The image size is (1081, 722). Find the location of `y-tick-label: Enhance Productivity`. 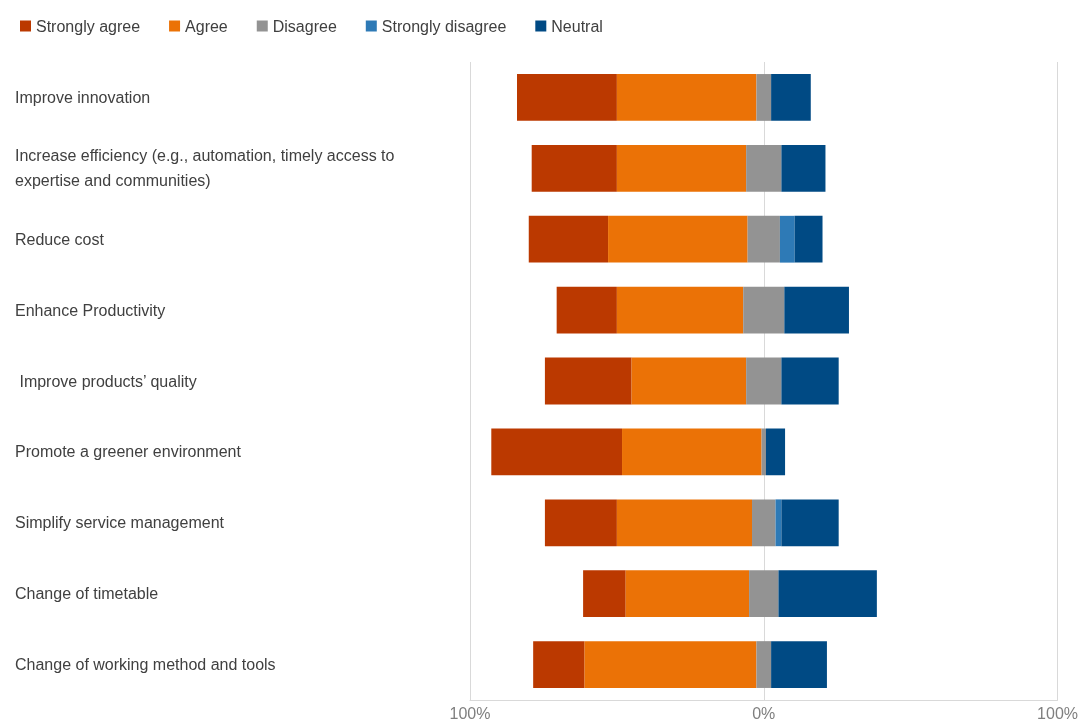

y-tick-label: Enhance Productivity is located at coordinates (90, 310).